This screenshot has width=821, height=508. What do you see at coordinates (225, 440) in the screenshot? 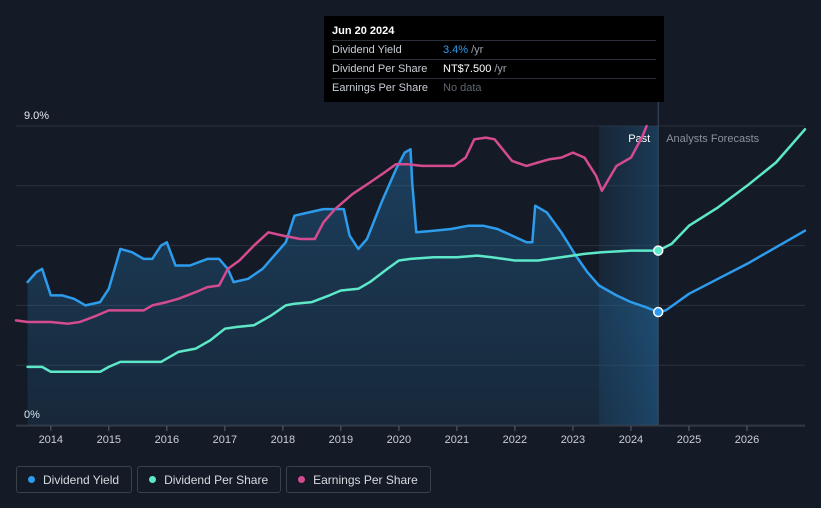
I see `x-tick-label: 2017` at bounding box center [225, 440].